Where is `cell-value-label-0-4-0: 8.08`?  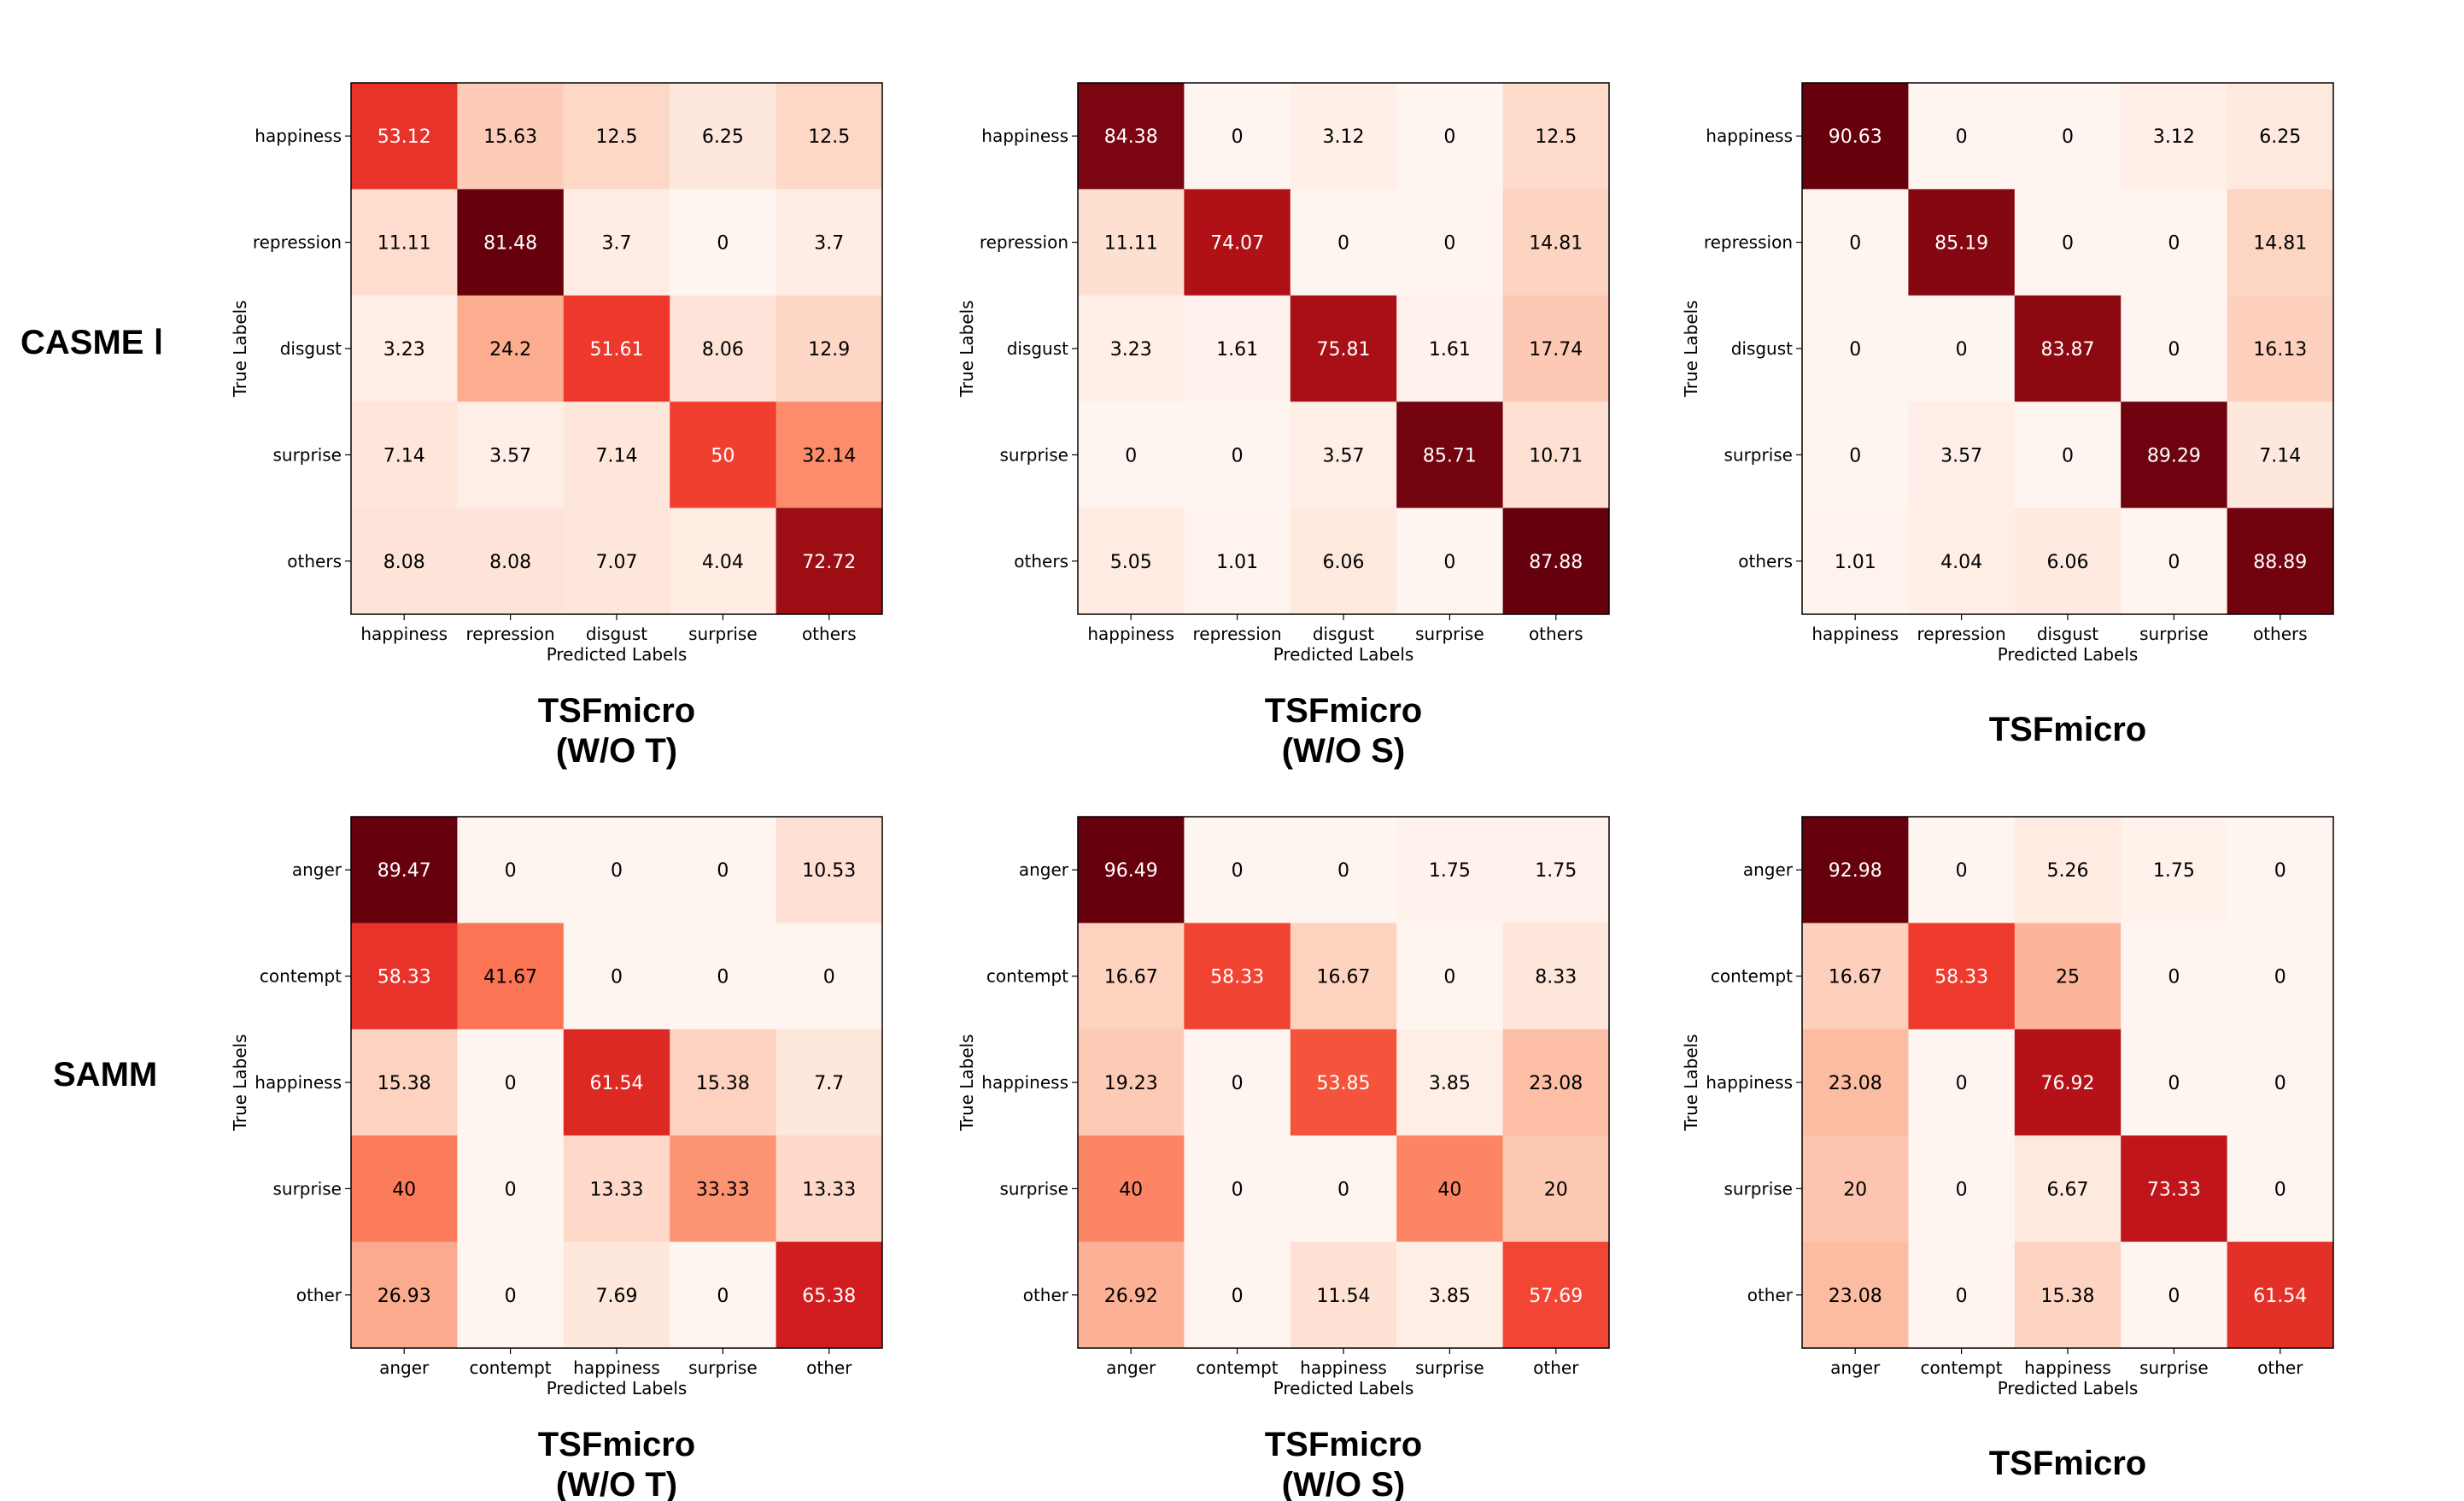 cell-value-label-0-4-0: 8.08 is located at coordinates (404, 562).